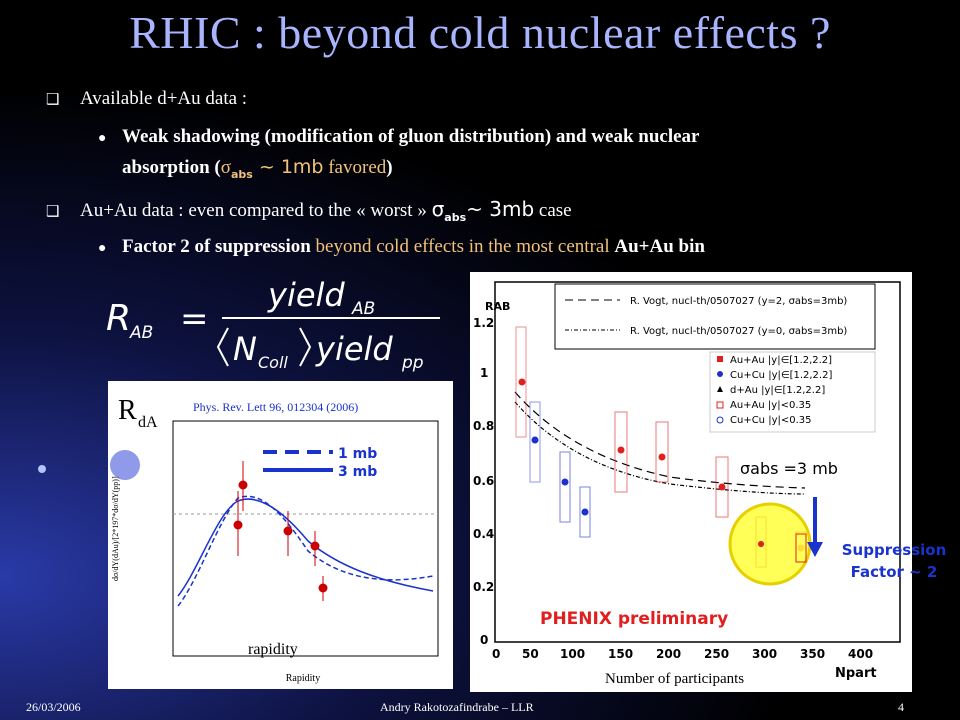 Image resolution: width=960 pixels, height=720 pixels. What do you see at coordinates (389, 167) in the screenshot?
I see `paren-close: )` at bounding box center [389, 167].